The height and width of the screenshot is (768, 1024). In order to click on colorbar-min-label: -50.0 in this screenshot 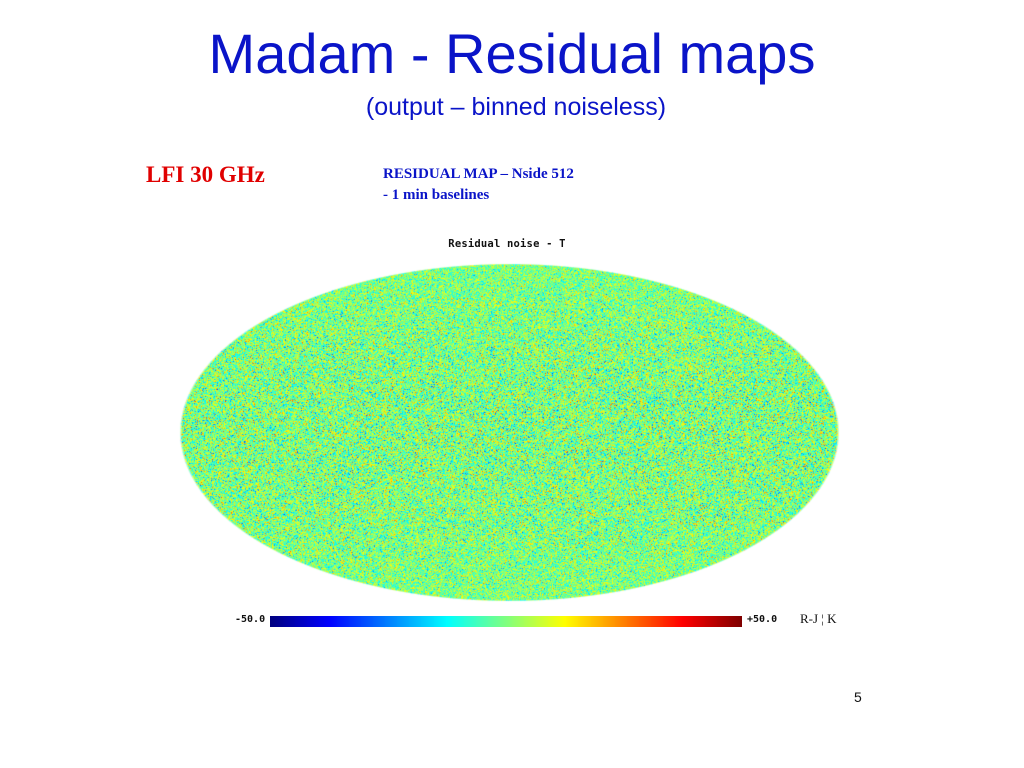, I will do `click(250, 619)`.